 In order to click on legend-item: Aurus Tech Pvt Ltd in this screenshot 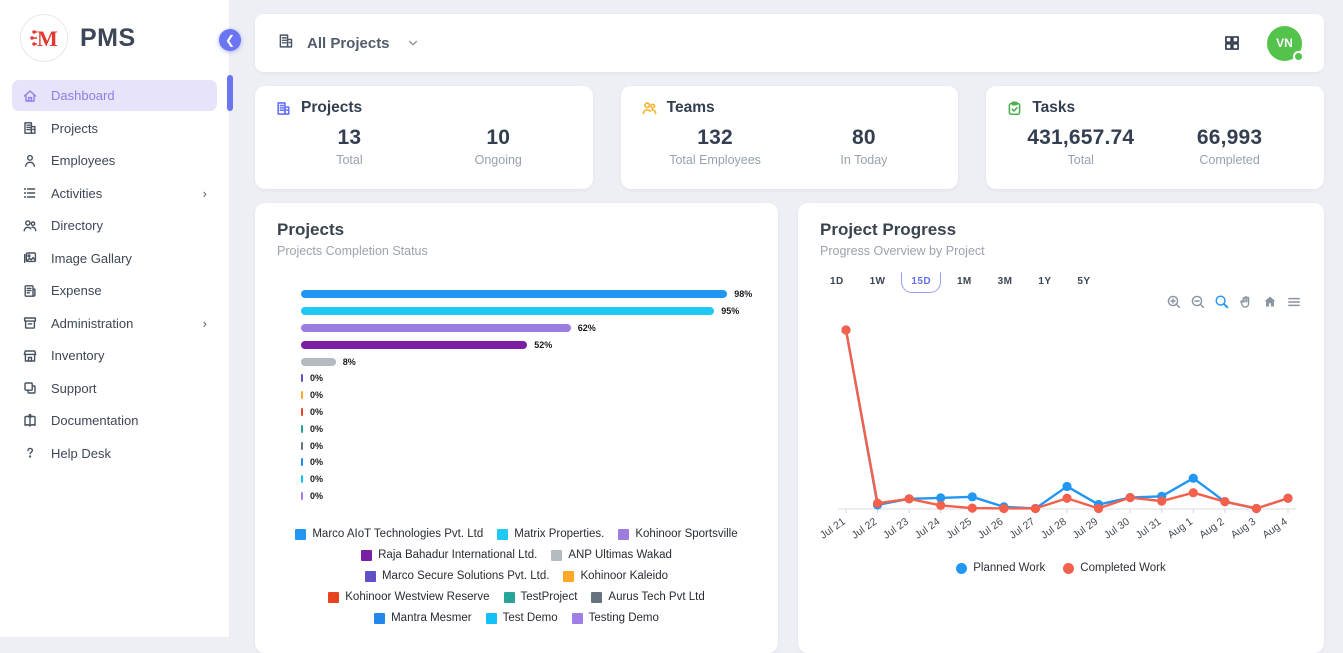, I will do `click(648, 597)`.